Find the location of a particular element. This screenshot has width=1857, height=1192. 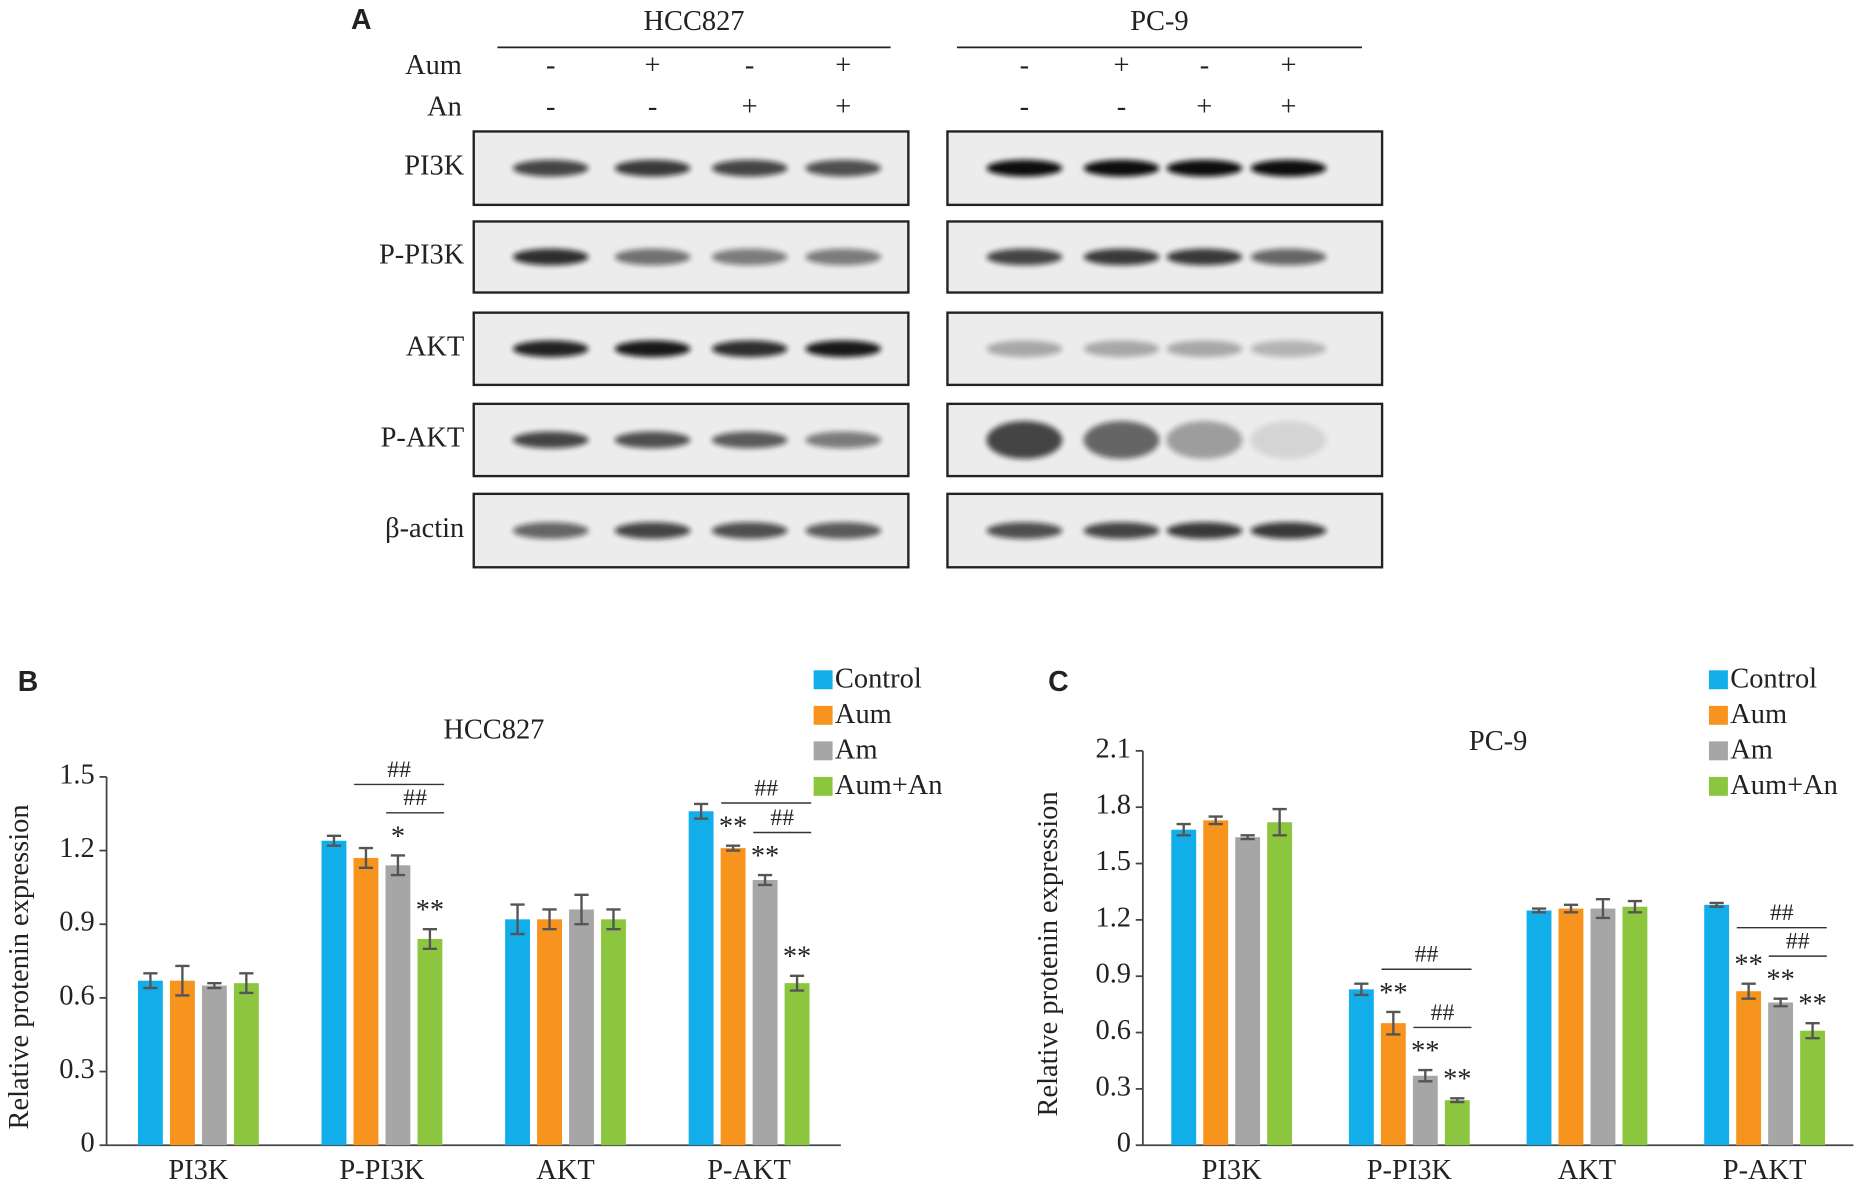

legend-label: Am is located at coordinates (1751, 750).